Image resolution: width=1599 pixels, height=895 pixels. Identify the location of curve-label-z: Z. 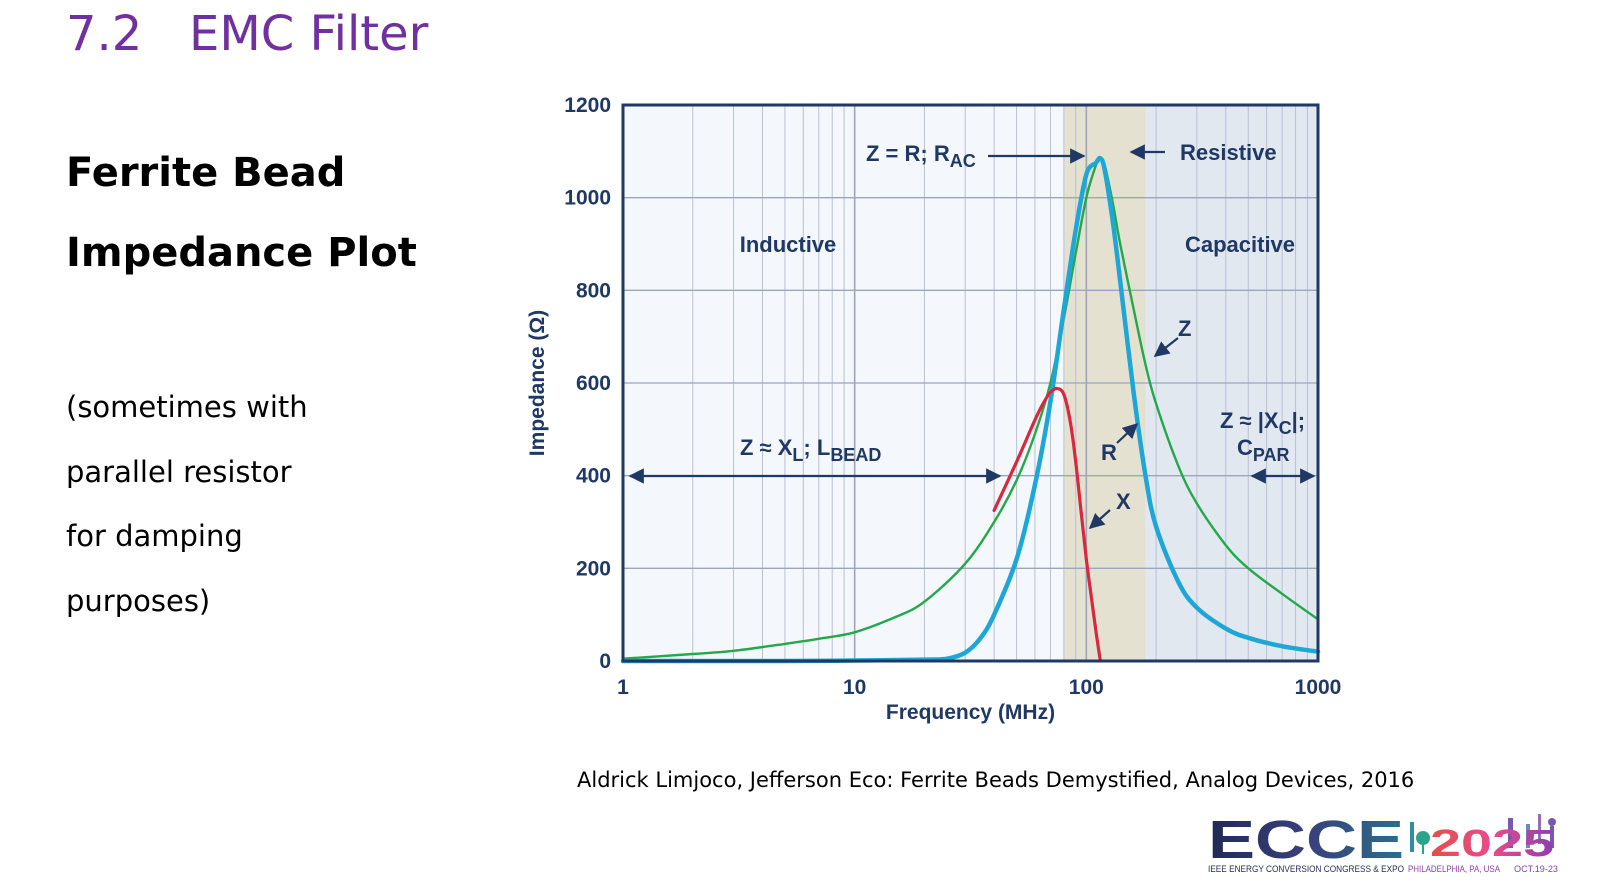
(1184, 328).